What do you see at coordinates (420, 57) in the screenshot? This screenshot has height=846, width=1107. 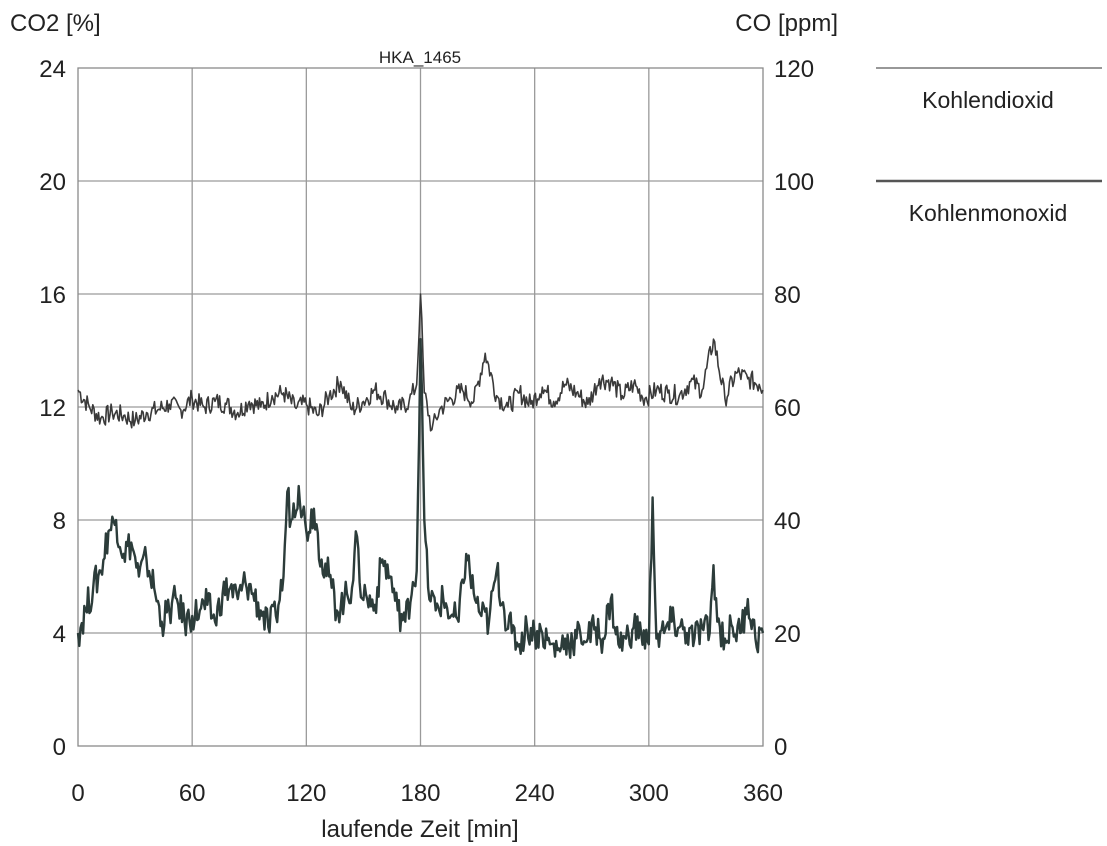 I see `chart-title: HKA_1465` at bounding box center [420, 57].